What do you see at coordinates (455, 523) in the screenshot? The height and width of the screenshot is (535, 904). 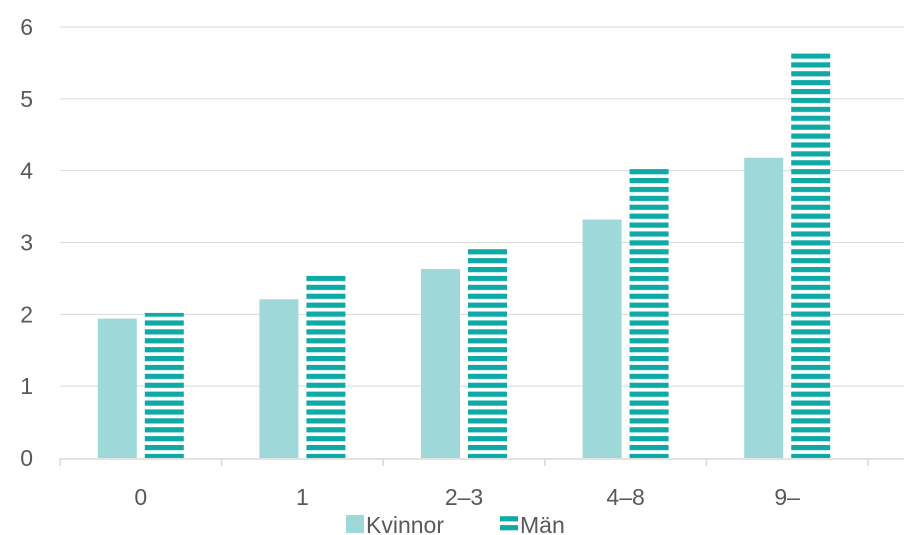 I see `legend: Kvinnor Män` at bounding box center [455, 523].